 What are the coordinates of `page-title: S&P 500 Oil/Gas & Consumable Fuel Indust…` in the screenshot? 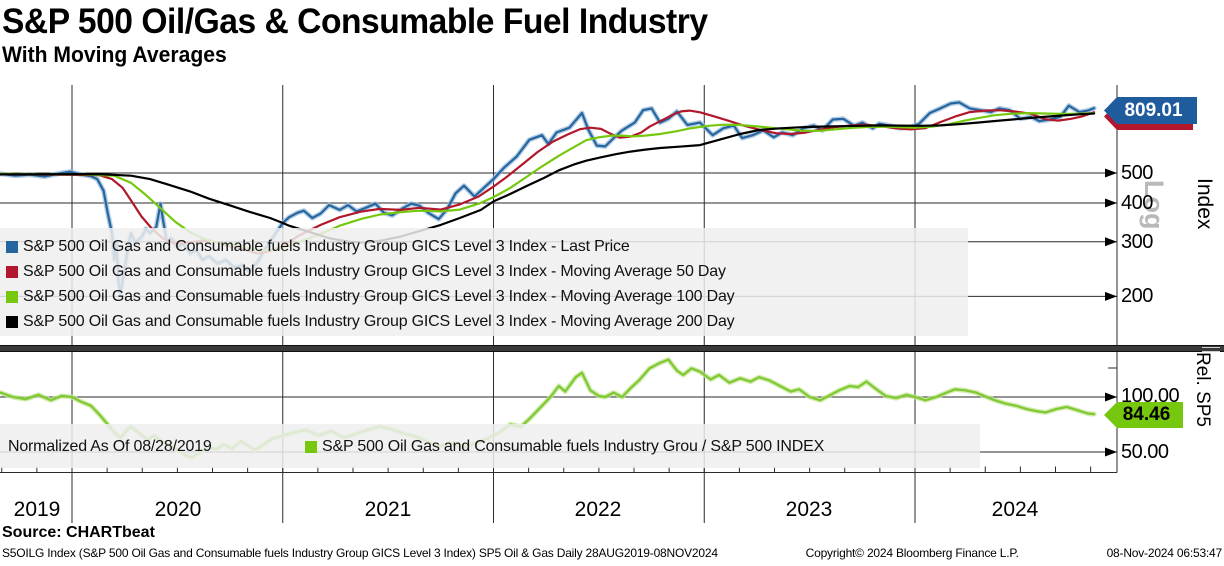 It's located at (355, 21).